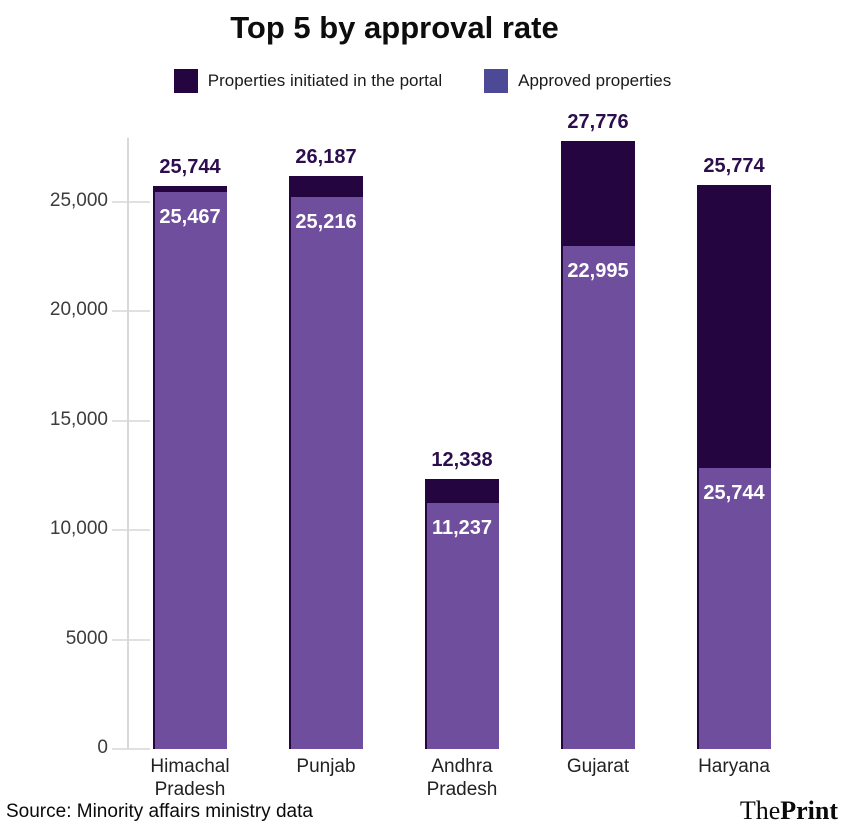 The width and height of the screenshot is (845, 833). What do you see at coordinates (598, 766) in the screenshot?
I see `category-label: Gujarat` at bounding box center [598, 766].